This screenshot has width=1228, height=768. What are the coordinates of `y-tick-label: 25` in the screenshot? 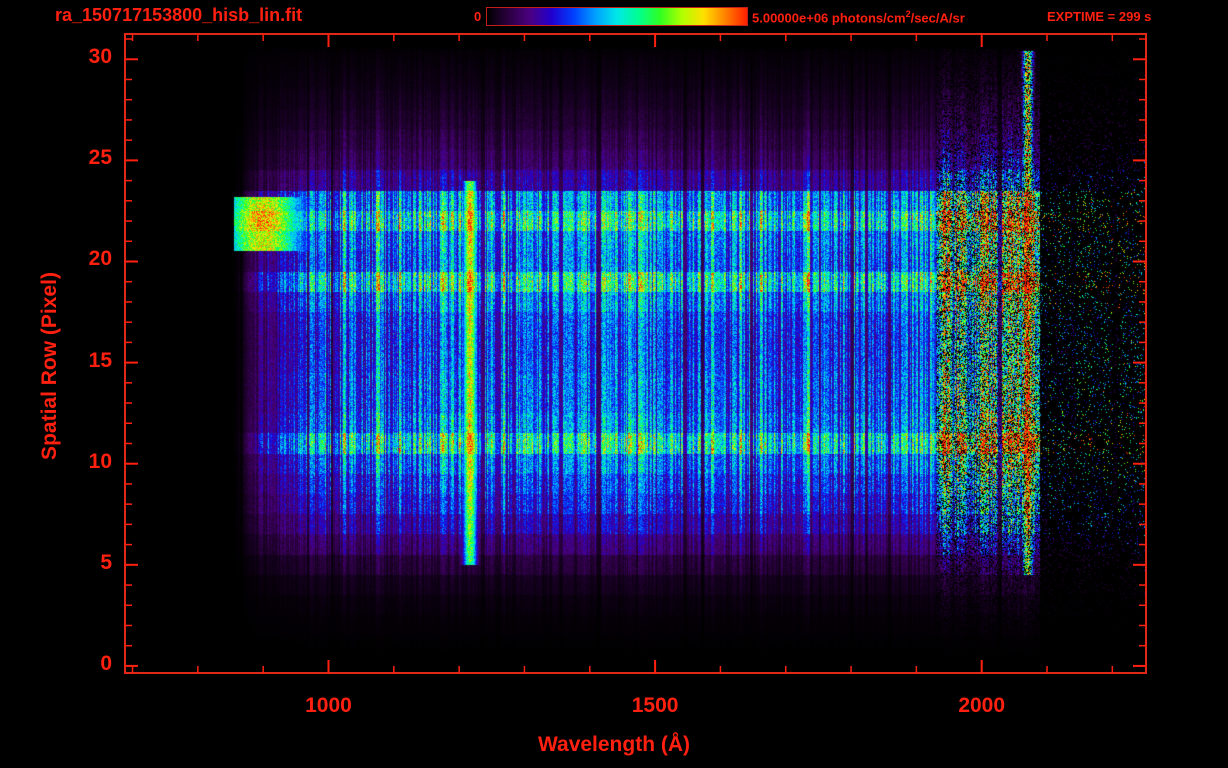 It's located at (100, 158).